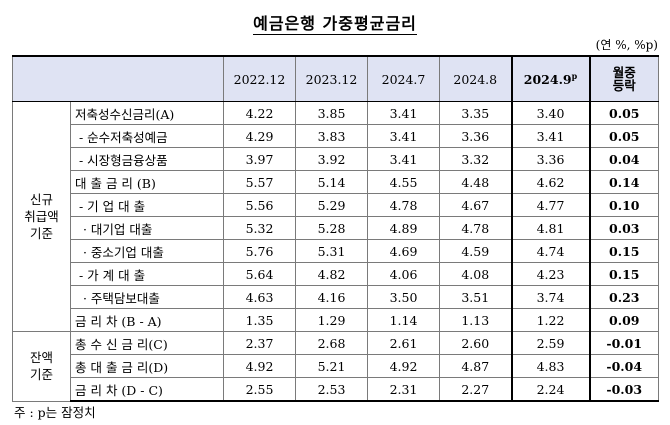 The height and width of the screenshot is (425, 670). Describe the element at coordinates (475, 251) in the screenshot. I see `cell-value: 4.59` at that location.